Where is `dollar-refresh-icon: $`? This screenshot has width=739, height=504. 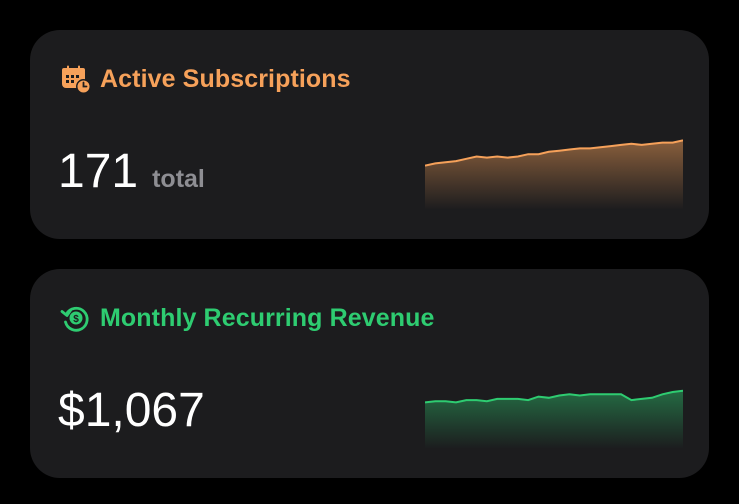 dollar-refresh-icon: $ is located at coordinates (74, 319).